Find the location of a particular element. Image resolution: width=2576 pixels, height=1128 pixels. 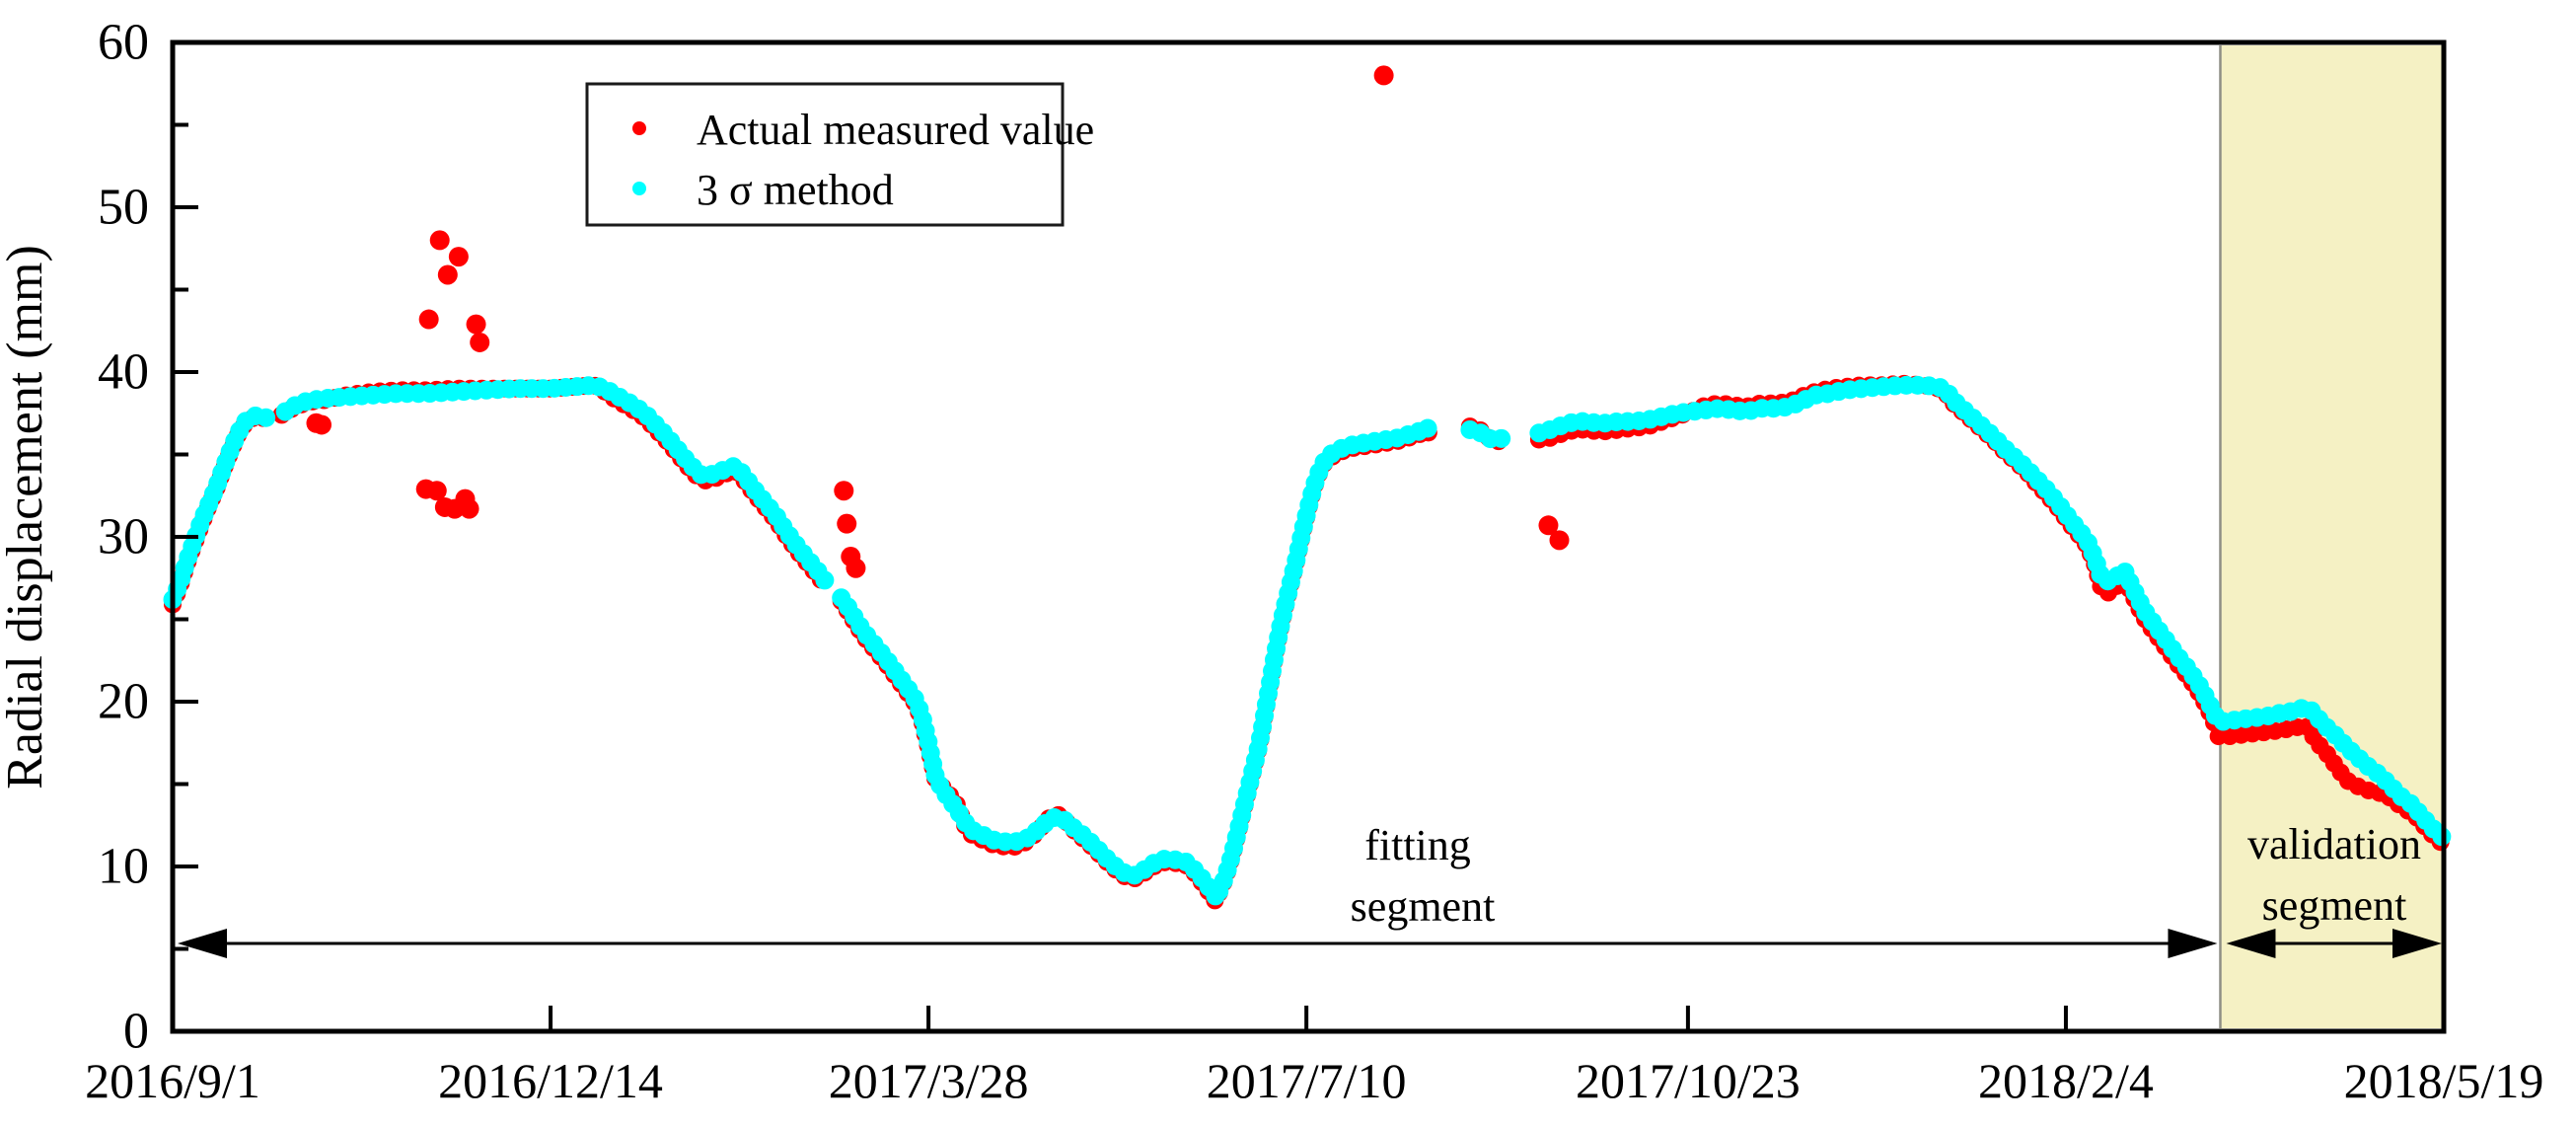

y-tick-label: 60 is located at coordinates (123, 43).